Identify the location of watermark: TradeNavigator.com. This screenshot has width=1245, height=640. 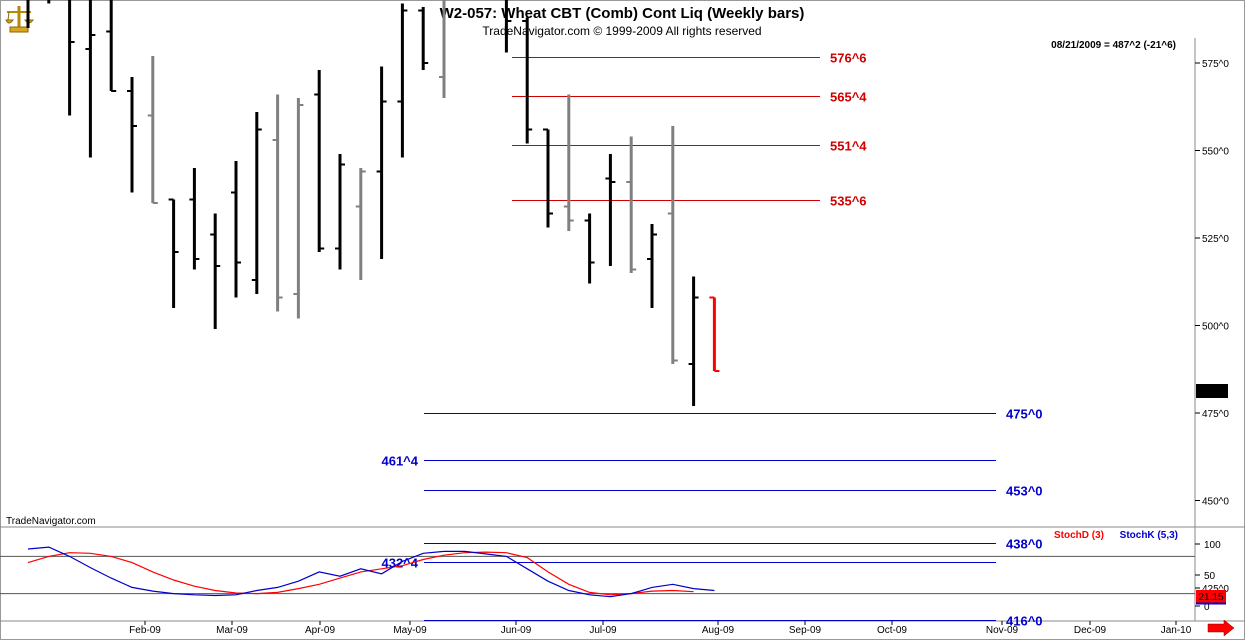
(51, 521).